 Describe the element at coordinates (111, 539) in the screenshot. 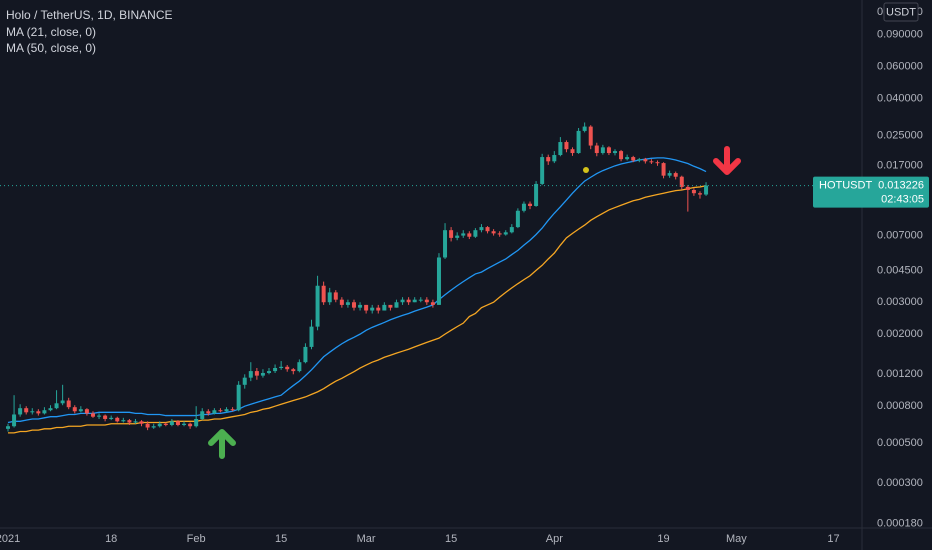

I see `x-tick-label: 18` at that location.